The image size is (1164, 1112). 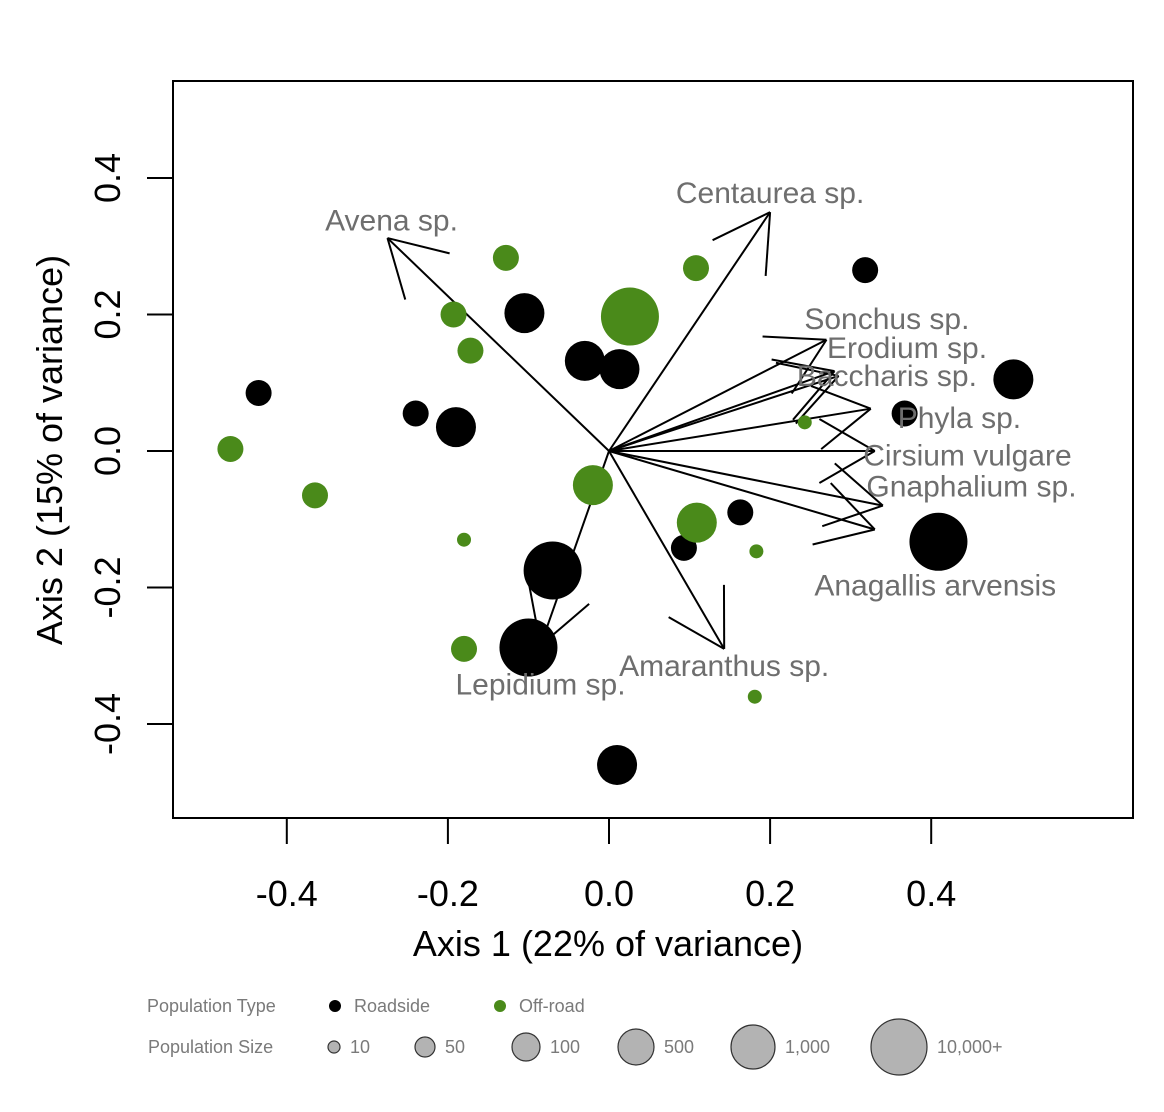 I want to click on x-axis-title: Axis 1 (22% of variance), so click(x=608, y=943).